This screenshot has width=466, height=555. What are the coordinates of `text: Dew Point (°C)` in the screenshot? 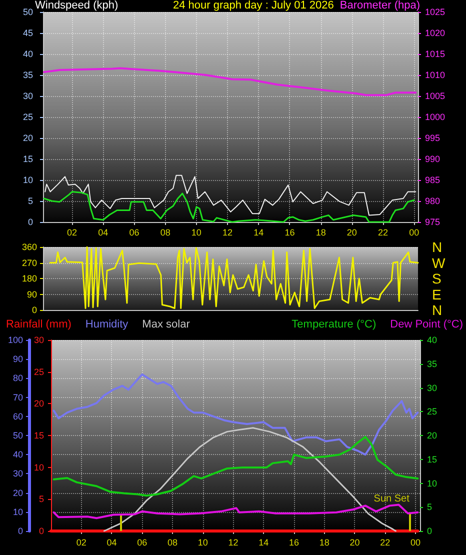 It's located at (426, 324).